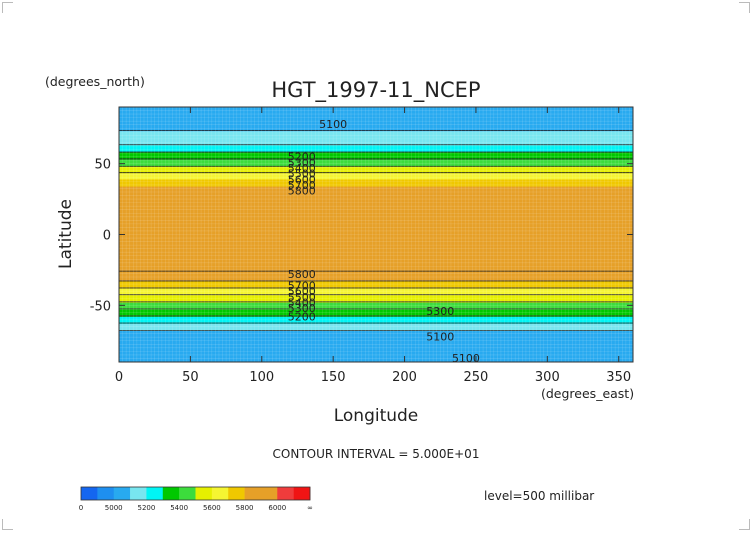 This screenshot has height=536, width=752. Describe the element at coordinates (95, 81) in the screenshot. I see `y-unit-label: (degrees_north)` at that location.